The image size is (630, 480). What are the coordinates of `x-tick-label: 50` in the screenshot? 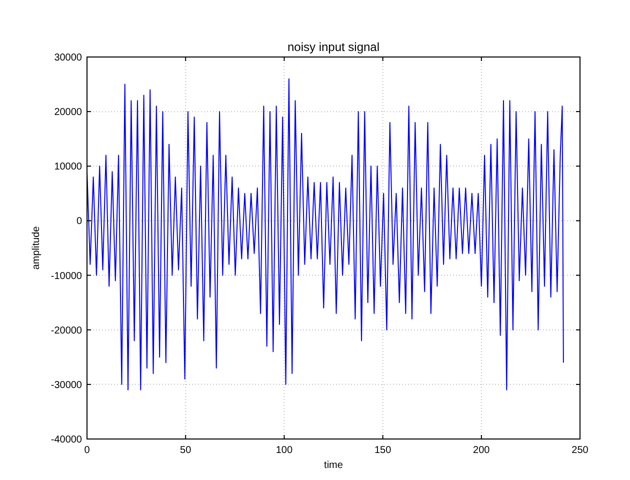 It's located at (186, 450).